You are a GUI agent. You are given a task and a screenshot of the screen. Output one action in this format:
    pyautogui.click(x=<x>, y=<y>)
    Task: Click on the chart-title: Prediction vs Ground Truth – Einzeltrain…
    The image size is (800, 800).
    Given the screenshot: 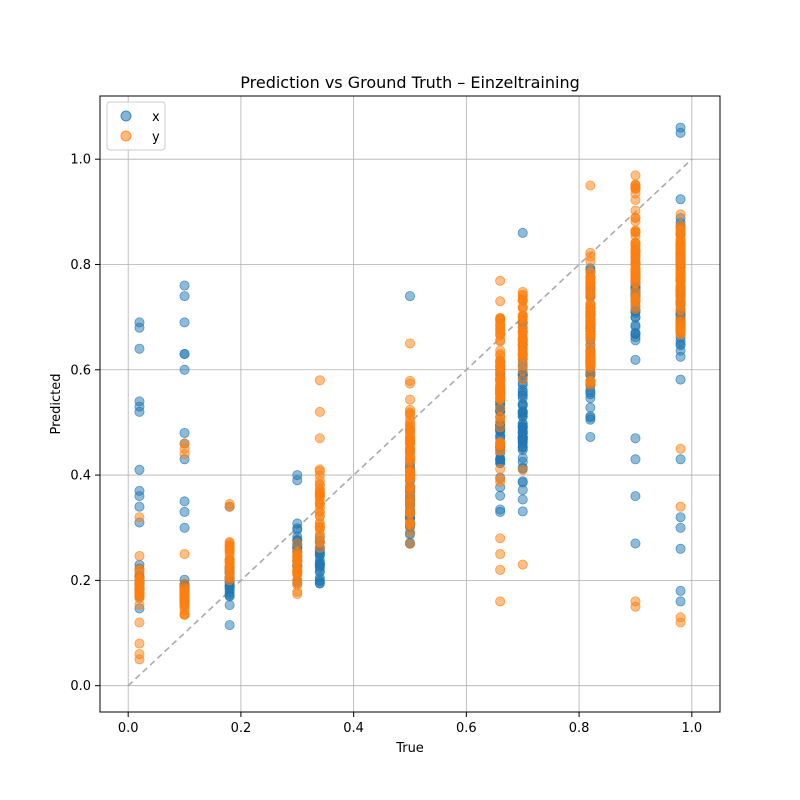 What is the action you would take?
    pyautogui.click(x=410, y=82)
    